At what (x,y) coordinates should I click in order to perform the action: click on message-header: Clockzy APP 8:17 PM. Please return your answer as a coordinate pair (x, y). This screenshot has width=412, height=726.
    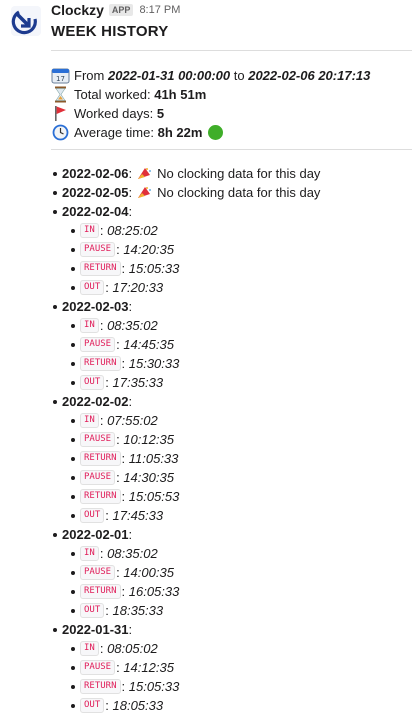
    Looking at the image, I should click on (115, 10).